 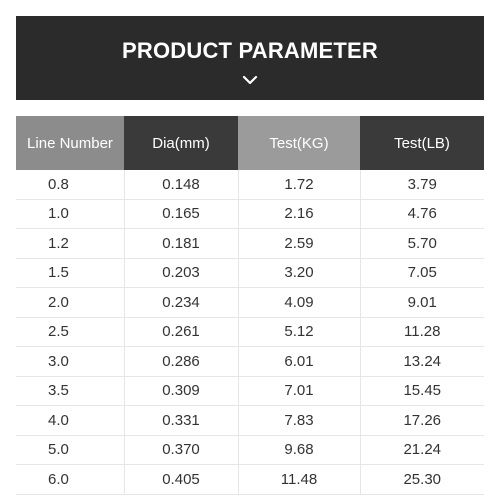 What do you see at coordinates (181, 479) in the screenshot?
I see `cell-diameter: 0.405` at bounding box center [181, 479].